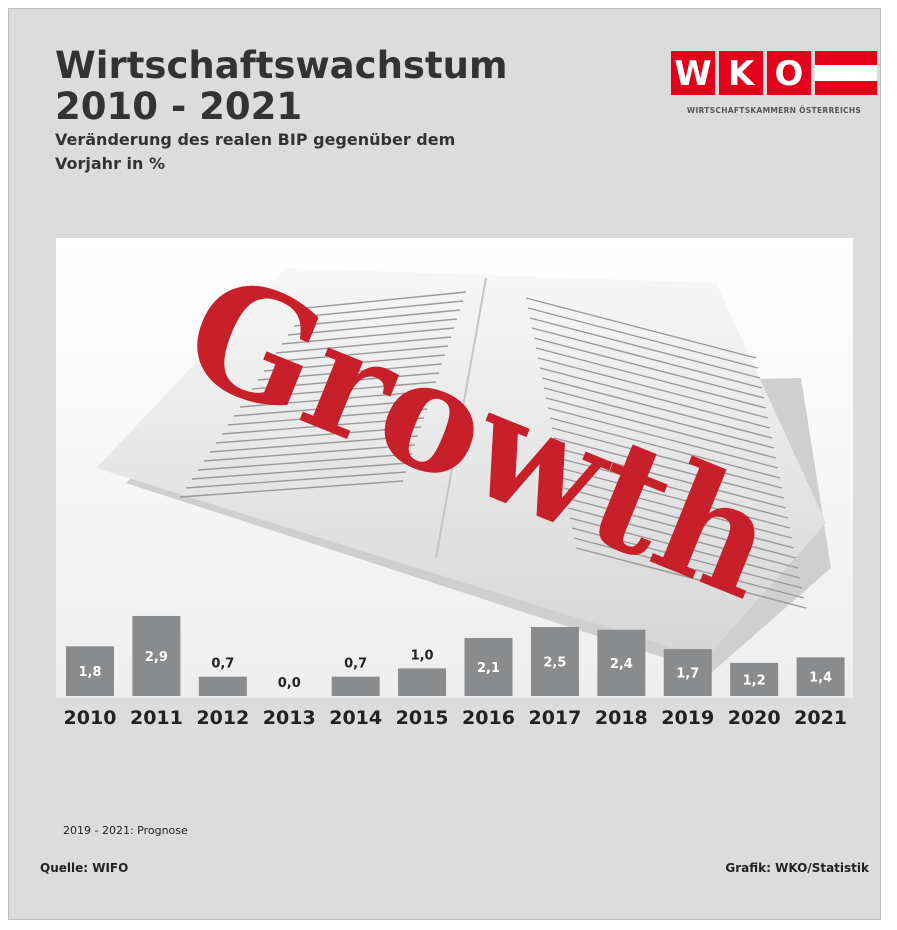 Image resolution: width=897 pixels, height=930 pixels. Describe the element at coordinates (797, 868) in the screenshot. I see `credit-label: Grafik: WKO/Statistik` at that location.